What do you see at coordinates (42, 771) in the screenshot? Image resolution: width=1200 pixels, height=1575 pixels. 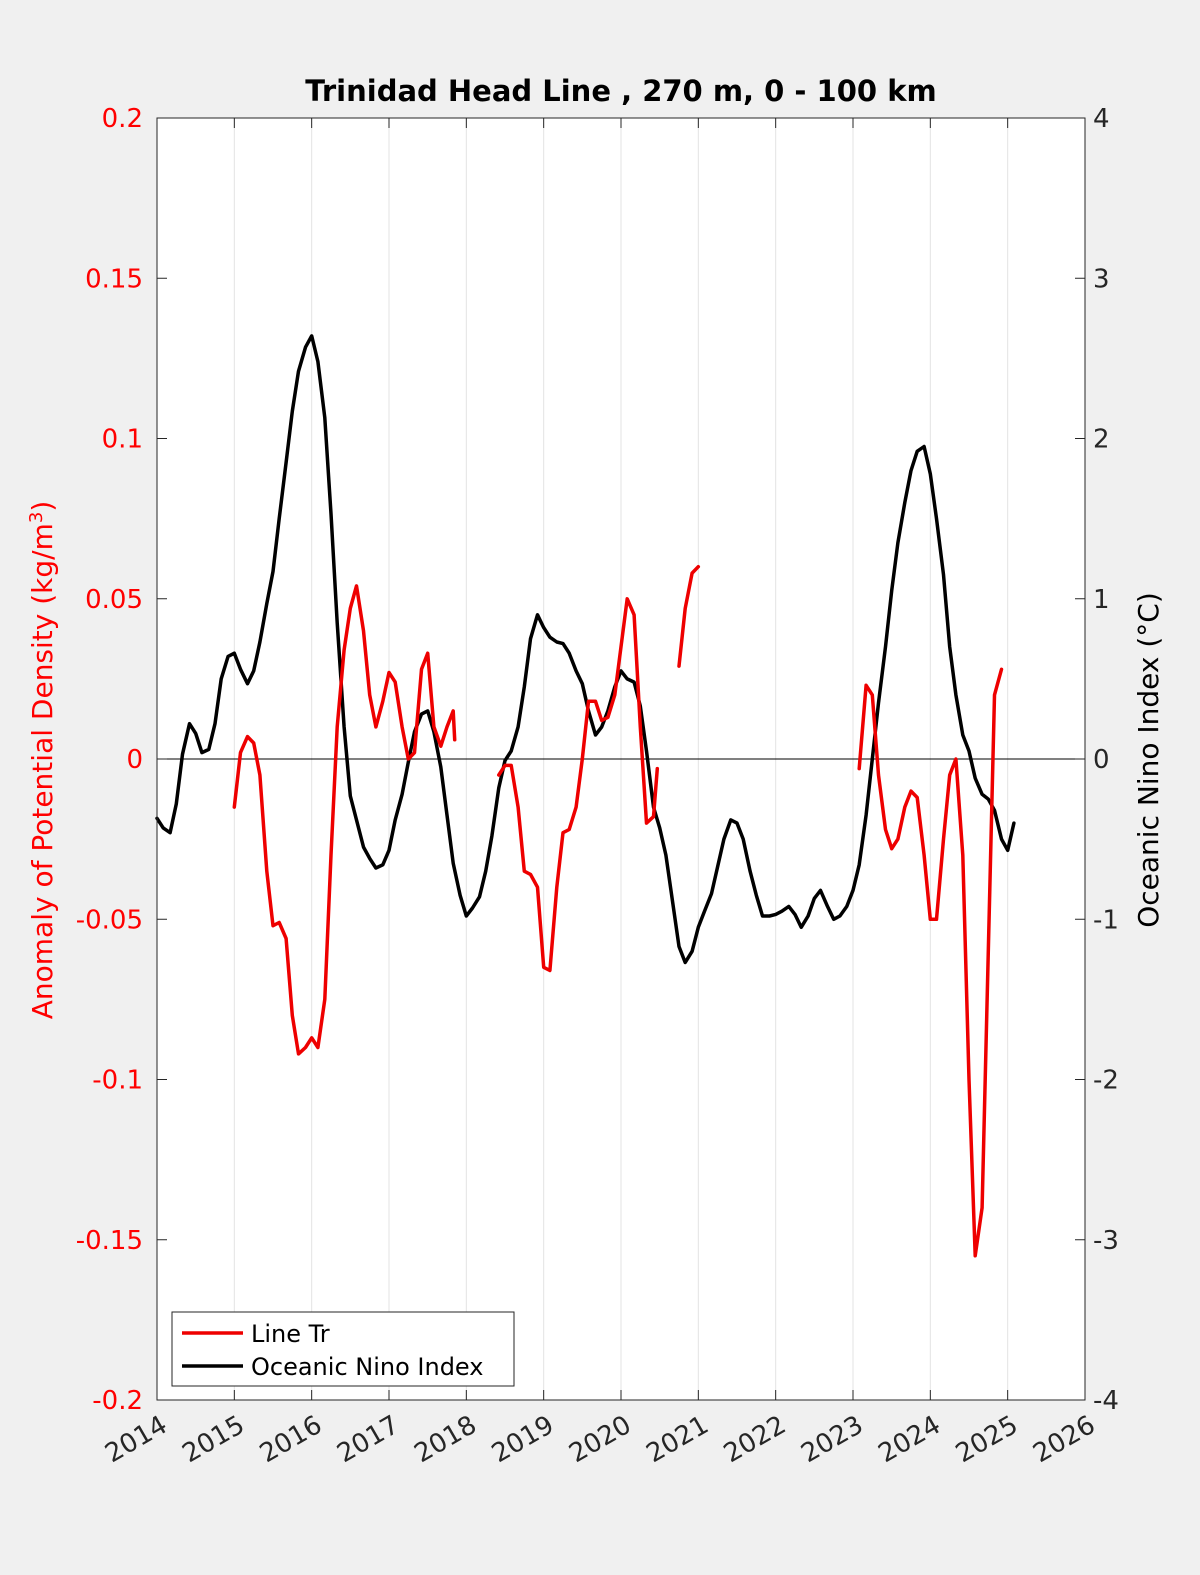 I see `y-left-axis-label-main: Anomaly of Potential Density (kg/m` at bounding box center [42, 771].